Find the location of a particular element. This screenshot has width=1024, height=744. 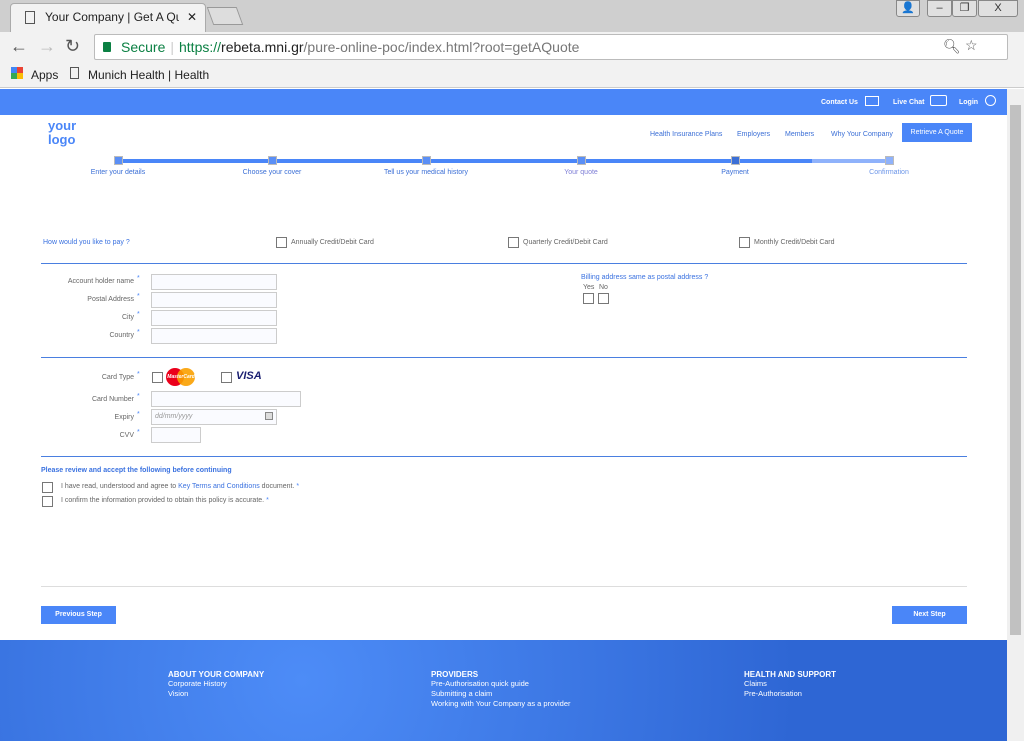

zoom-icon: 🔍︎ is located at coordinates (952, 46).